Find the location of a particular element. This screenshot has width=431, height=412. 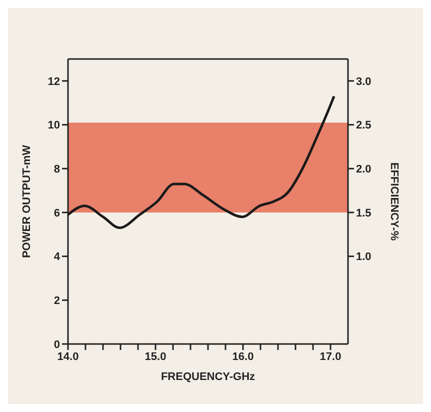

y-tick-label: 4 is located at coordinates (57, 257).